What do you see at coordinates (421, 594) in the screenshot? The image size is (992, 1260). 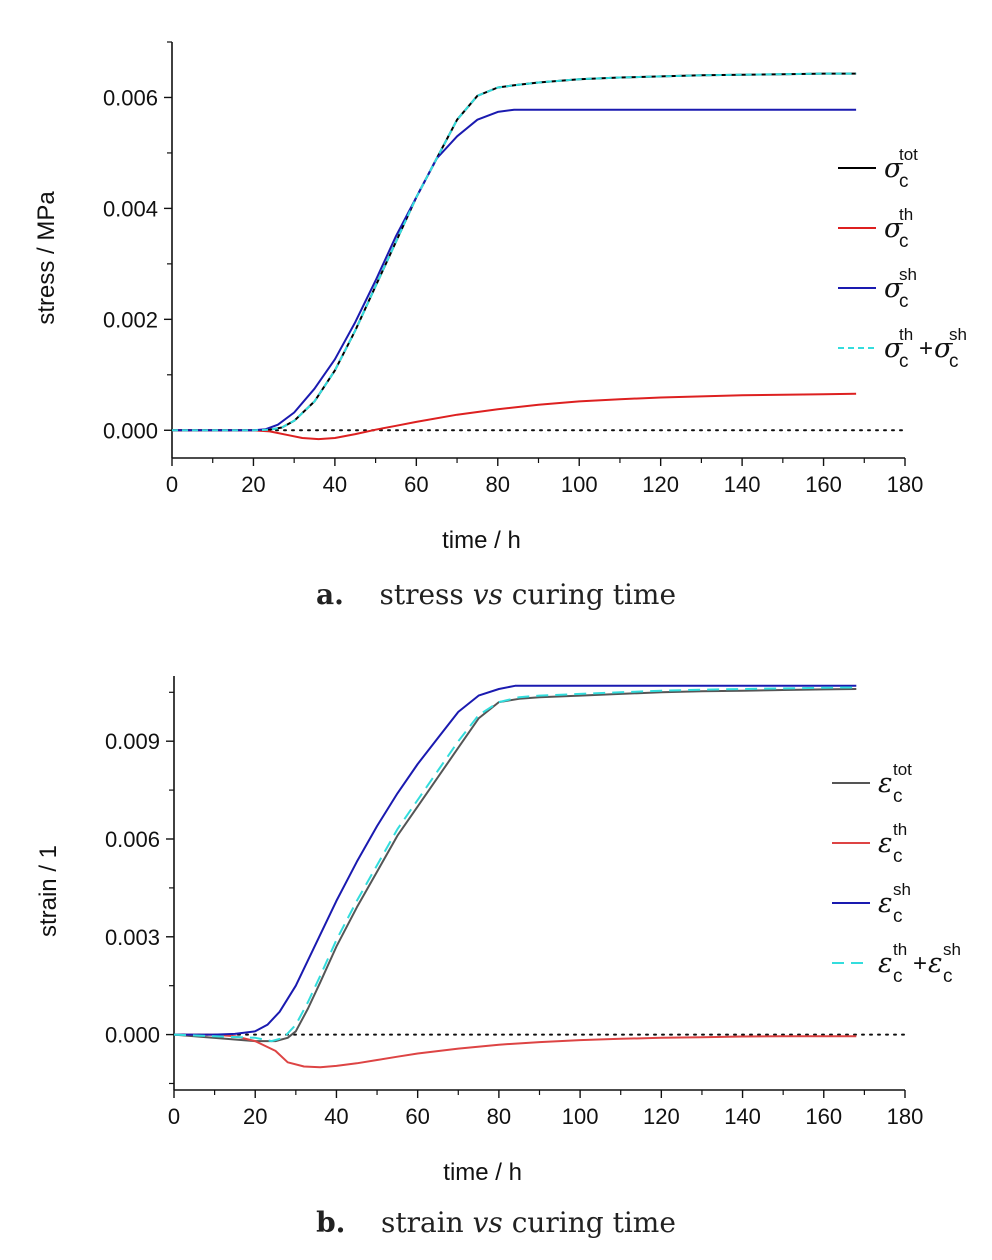 I see `caption-text-pre: stress` at bounding box center [421, 594].